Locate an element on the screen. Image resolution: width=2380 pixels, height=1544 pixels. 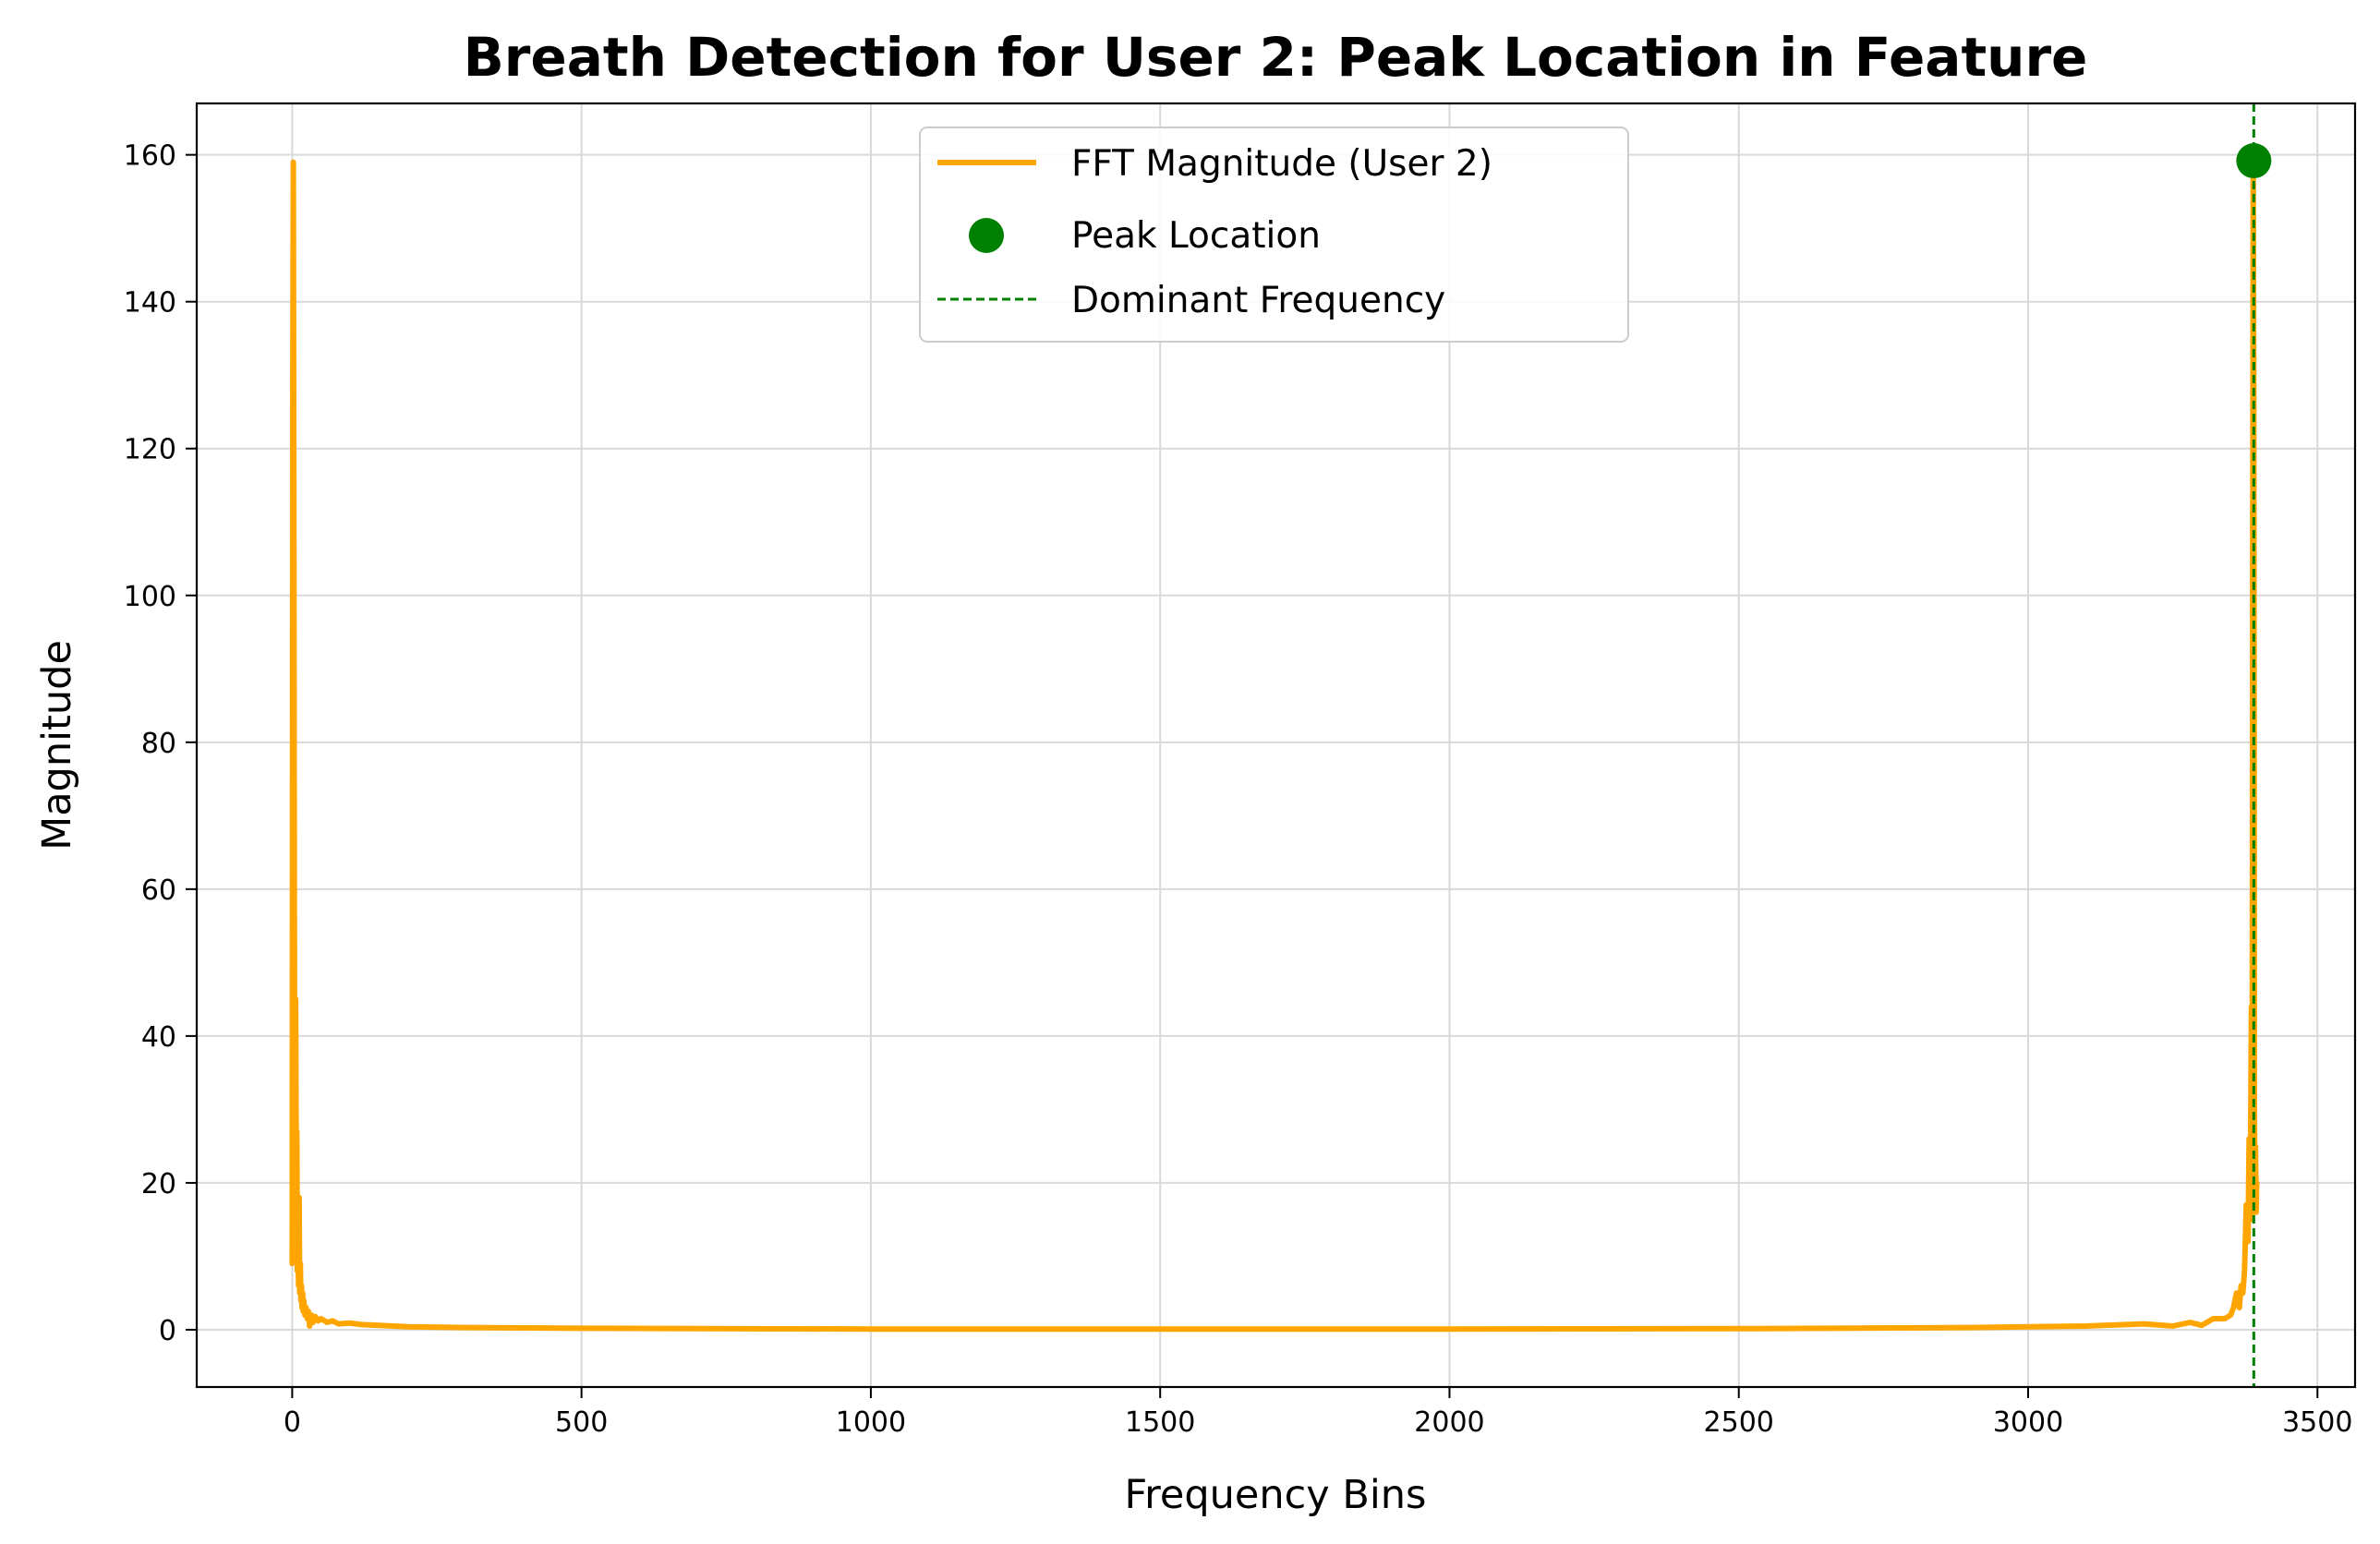
x-axis: 0 500 1000 1500 2000 2500 3000 3500 is located at coordinates (1318, 1413).